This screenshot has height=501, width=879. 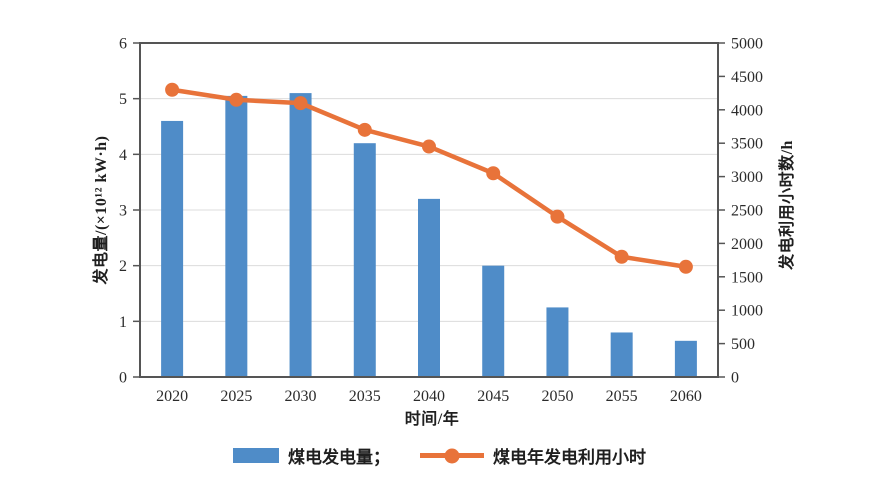 I want to click on x-axis-title: 时间/年, so click(x=432, y=419).